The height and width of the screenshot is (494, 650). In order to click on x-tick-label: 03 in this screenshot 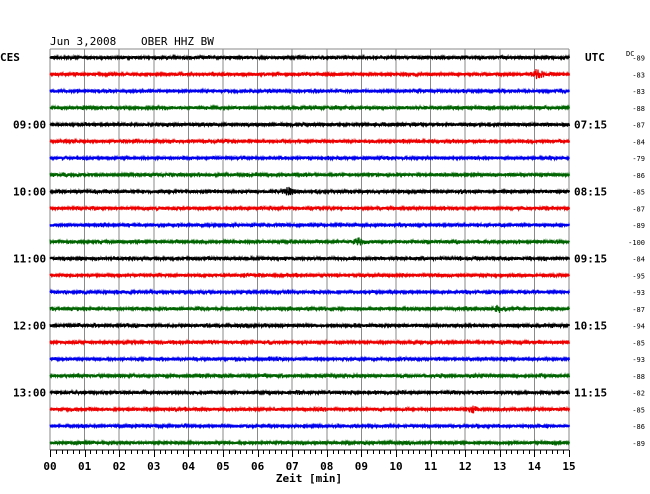, I will do `click(153, 466)`.